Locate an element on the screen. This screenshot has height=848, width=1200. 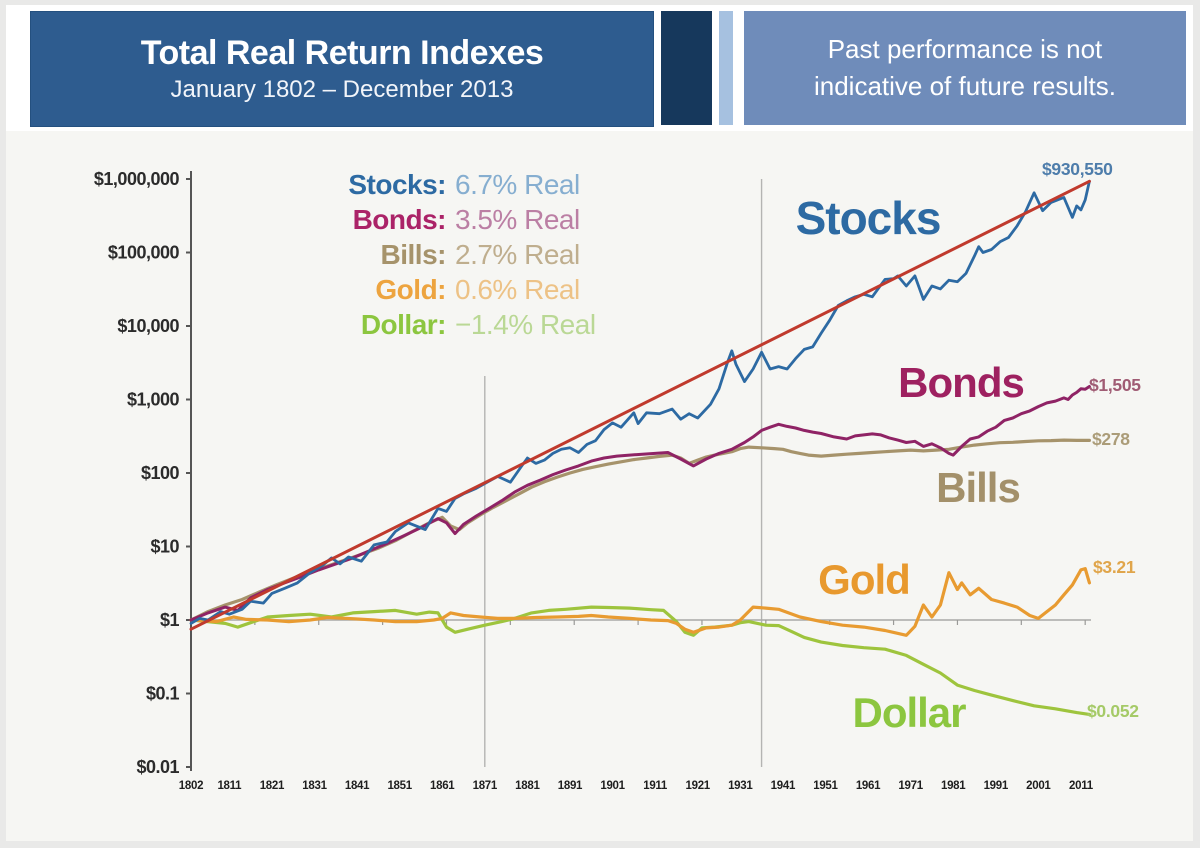
y-axis-label-$0.01: $0.01 is located at coordinates (157, 767).